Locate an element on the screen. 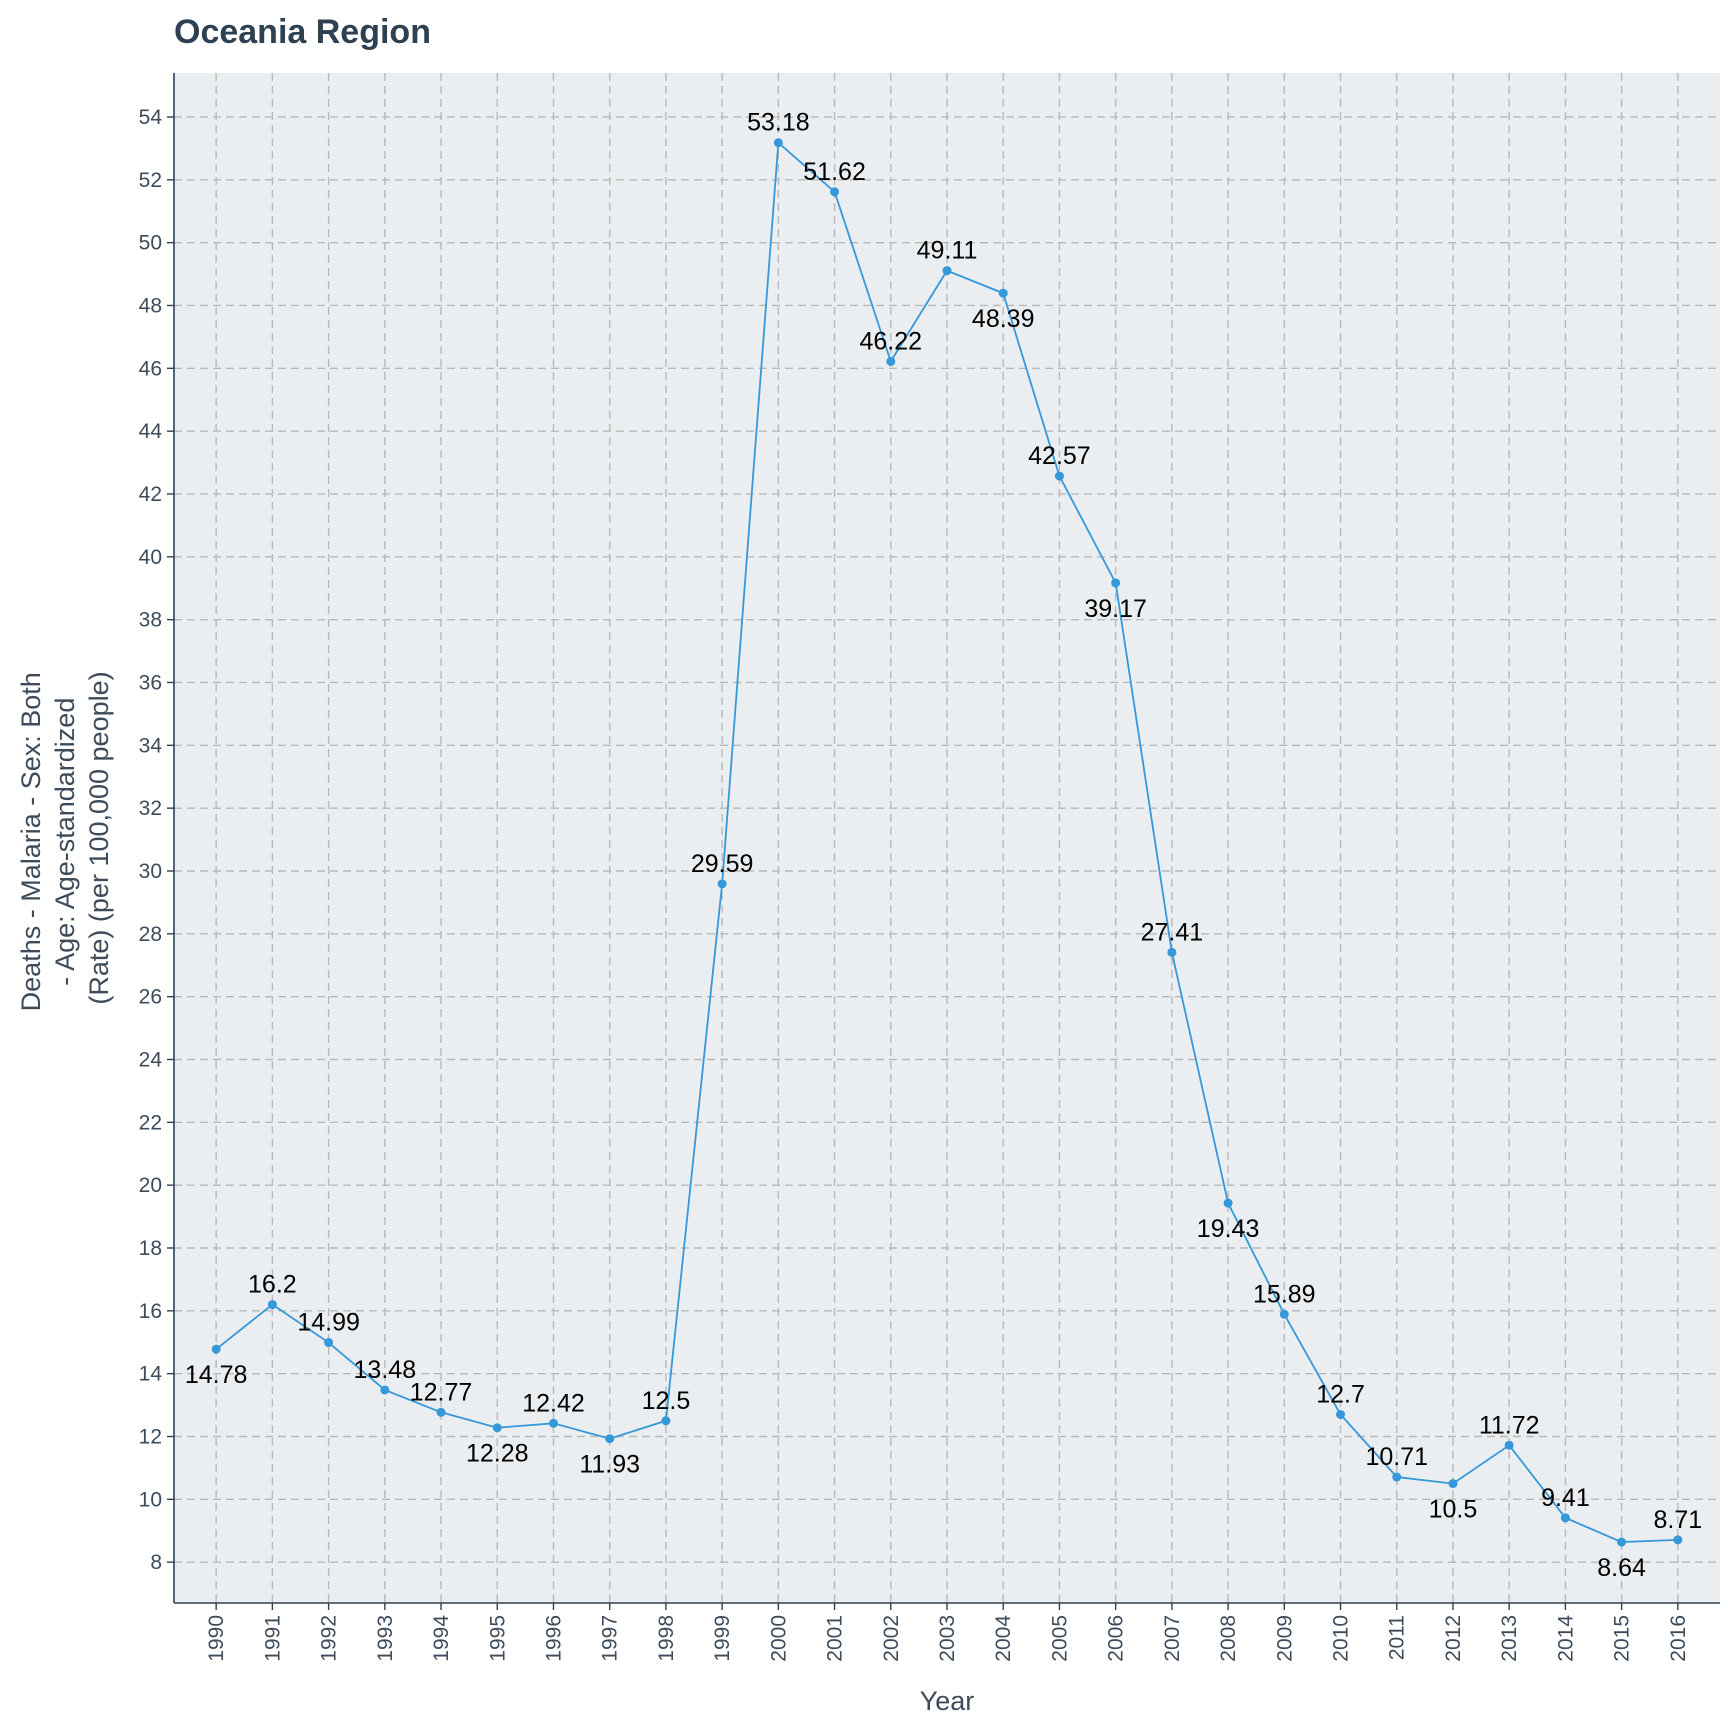 The image size is (1728, 1728). data-label: 14.99 is located at coordinates (328, 1323).